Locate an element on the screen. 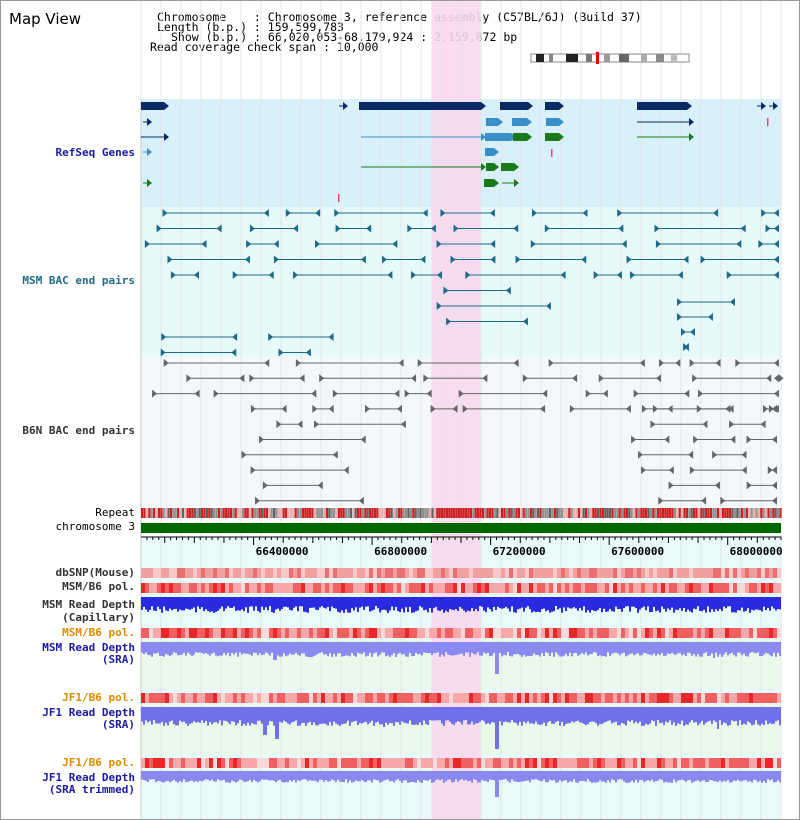 This screenshot has height=820, width=800. label-b6n-bac: B6N BAC end pairs is located at coordinates (78, 430).